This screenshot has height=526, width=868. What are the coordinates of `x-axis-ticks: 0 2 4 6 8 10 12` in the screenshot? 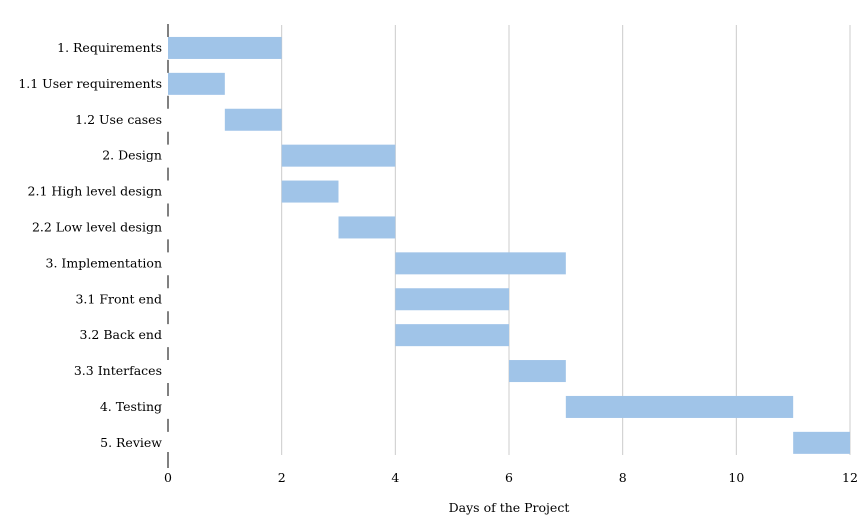 It's located at (511, 477).